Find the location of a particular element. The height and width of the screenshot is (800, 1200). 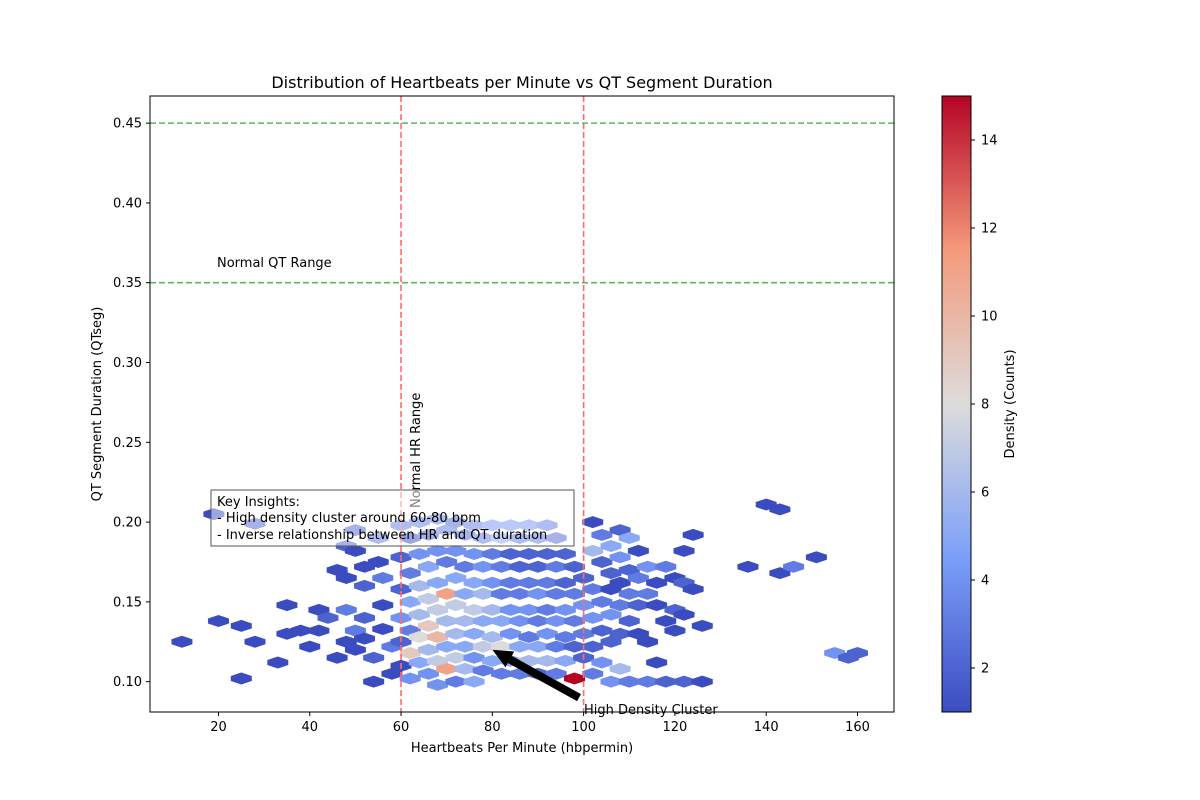

x-axis-label: Heartbeats Per Minute (hbpermin) is located at coordinates (522, 748).